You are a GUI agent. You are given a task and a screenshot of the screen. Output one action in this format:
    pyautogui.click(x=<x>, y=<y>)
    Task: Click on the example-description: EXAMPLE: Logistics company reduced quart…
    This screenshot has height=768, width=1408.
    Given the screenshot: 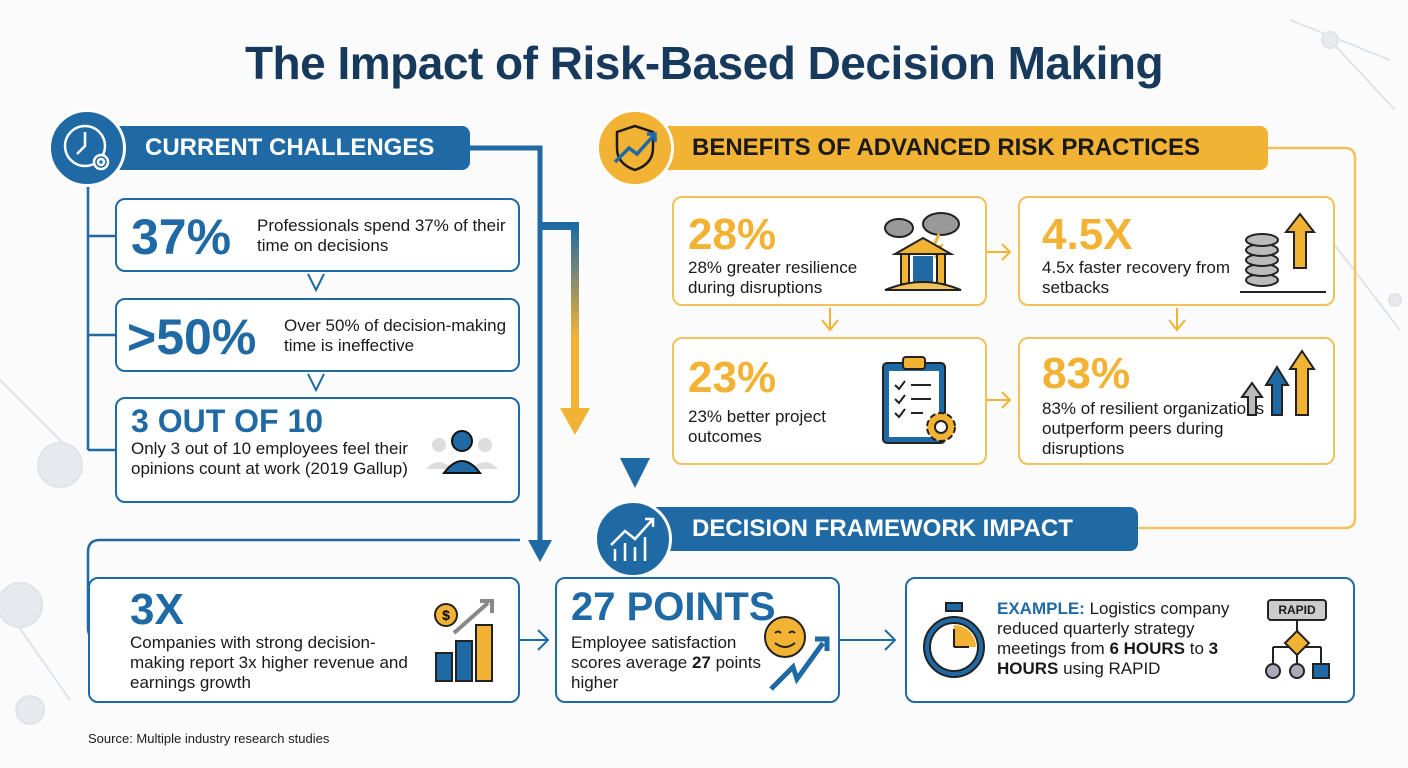 What is the action you would take?
    pyautogui.click(x=1124, y=639)
    